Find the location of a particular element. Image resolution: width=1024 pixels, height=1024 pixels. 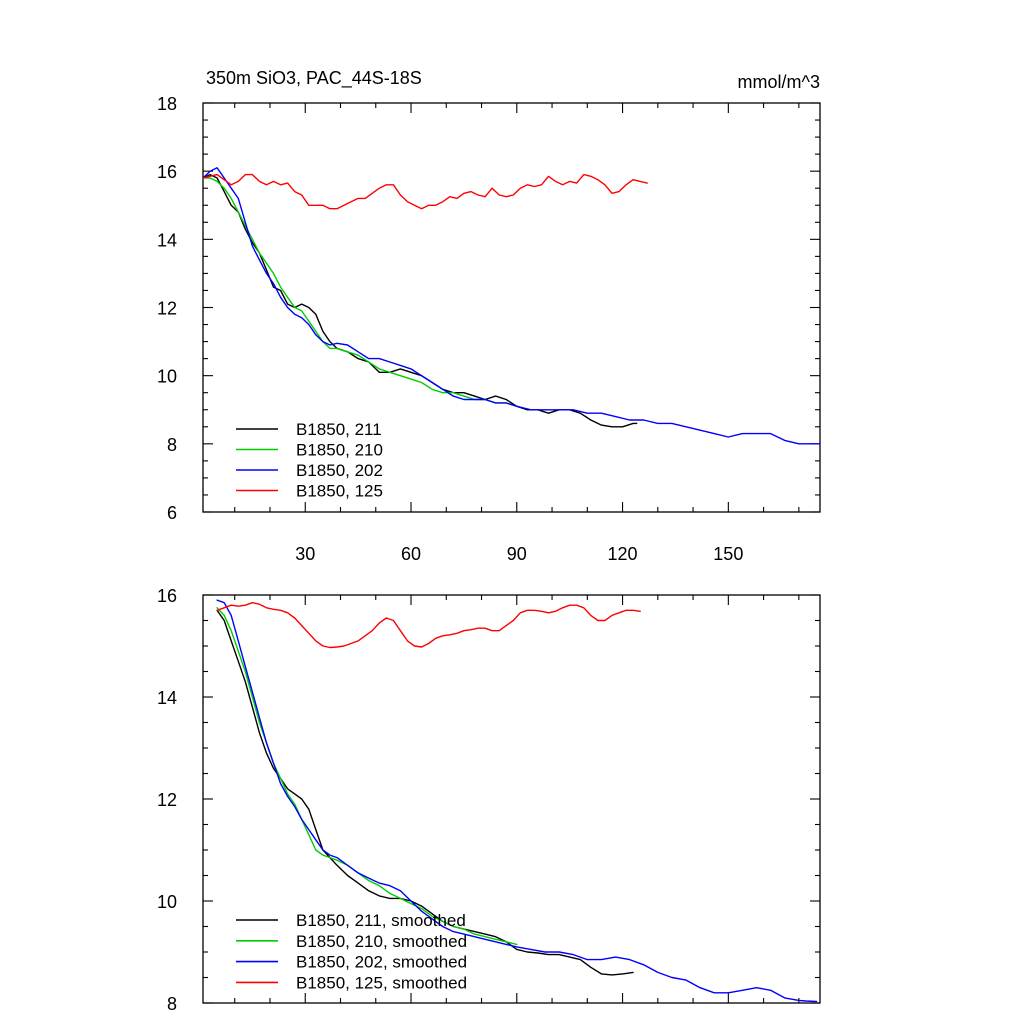

legend-label: B1850, 125 is located at coordinates (339, 491).